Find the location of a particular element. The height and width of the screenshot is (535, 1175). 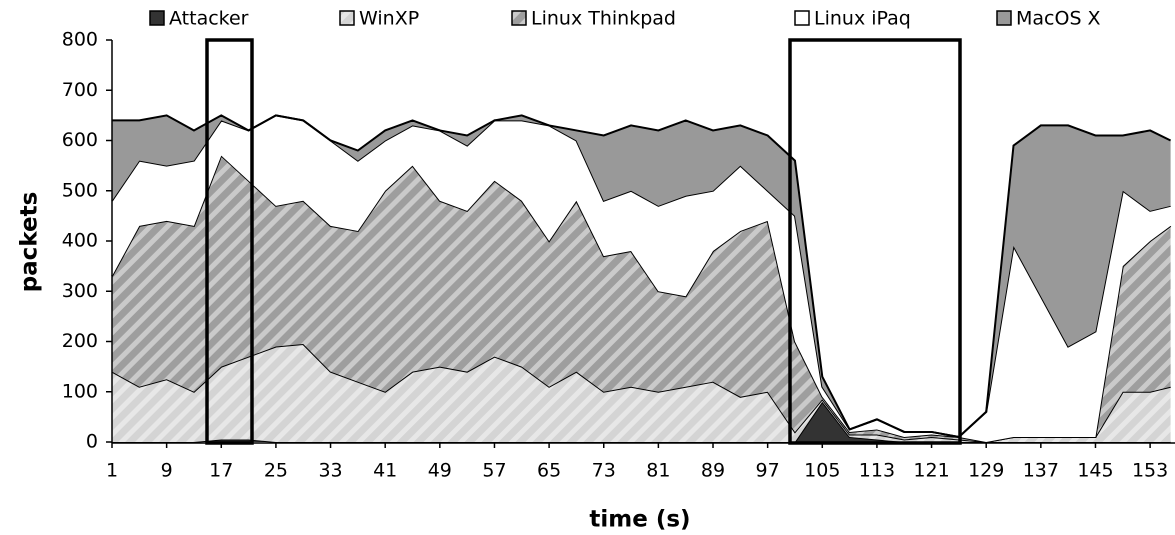

x-tick-label: 105 is located at coordinates (822, 471).